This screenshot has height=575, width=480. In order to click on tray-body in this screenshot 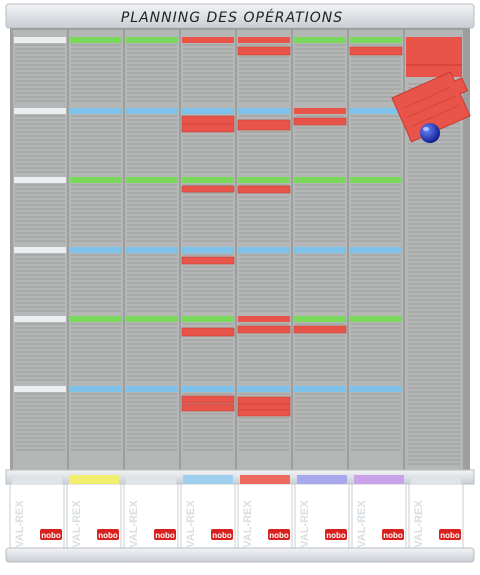, I will do `click(436, 516)`.